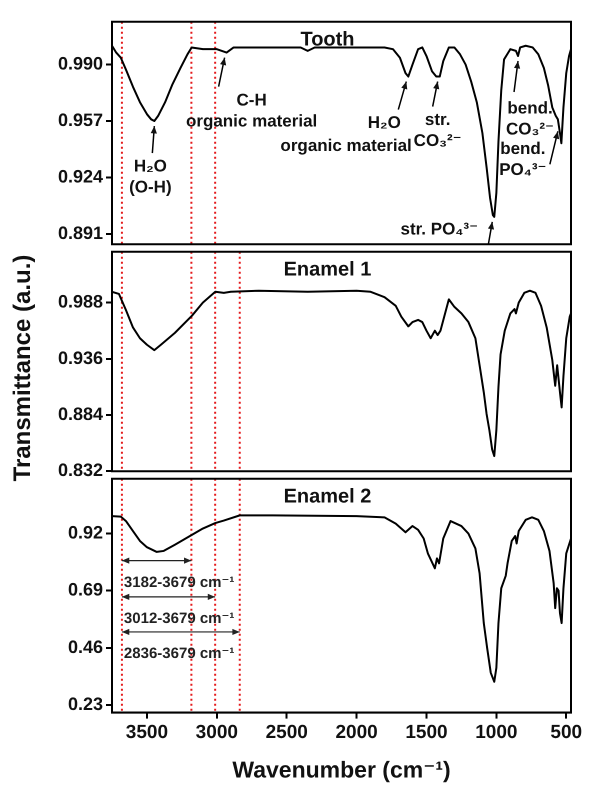 Image resolution: width=593 pixels, height=795 pixels. Describe the element at coordinates (346, 146) in the screenshot. I see `annotation: organic material` at that location.